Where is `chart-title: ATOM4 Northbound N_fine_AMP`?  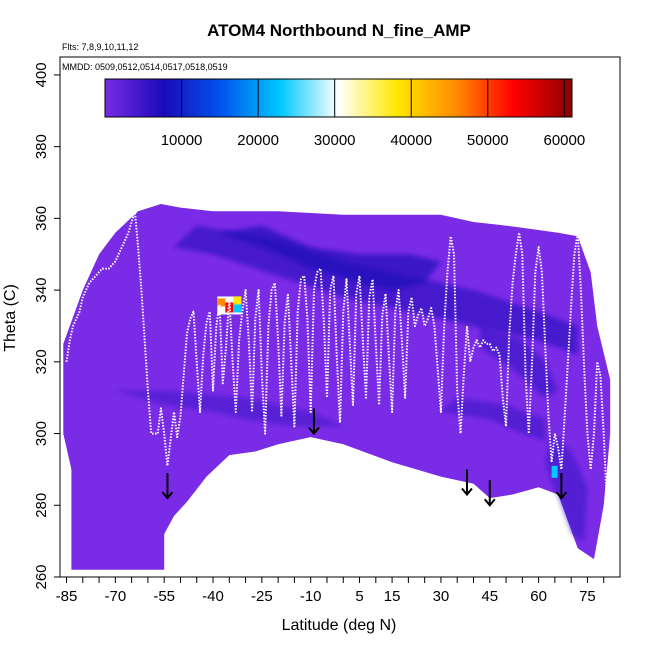 chart-title: ATOM4 Northbound N_fine_AMP is located at coordinates (339, 30).